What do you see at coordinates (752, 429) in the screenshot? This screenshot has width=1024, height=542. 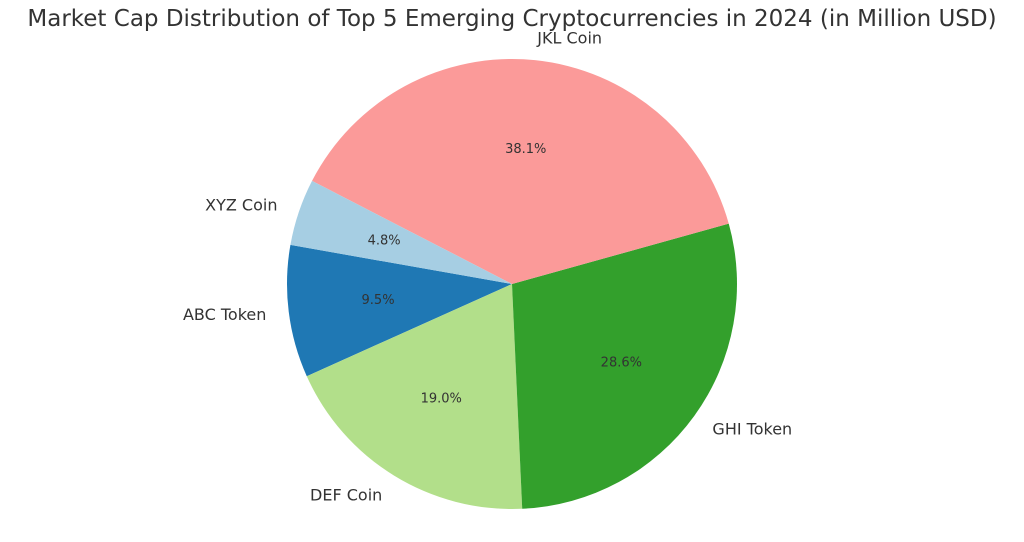 I see `slice-label-ghi-token: GHI Token` at bounding box center [752, 429].